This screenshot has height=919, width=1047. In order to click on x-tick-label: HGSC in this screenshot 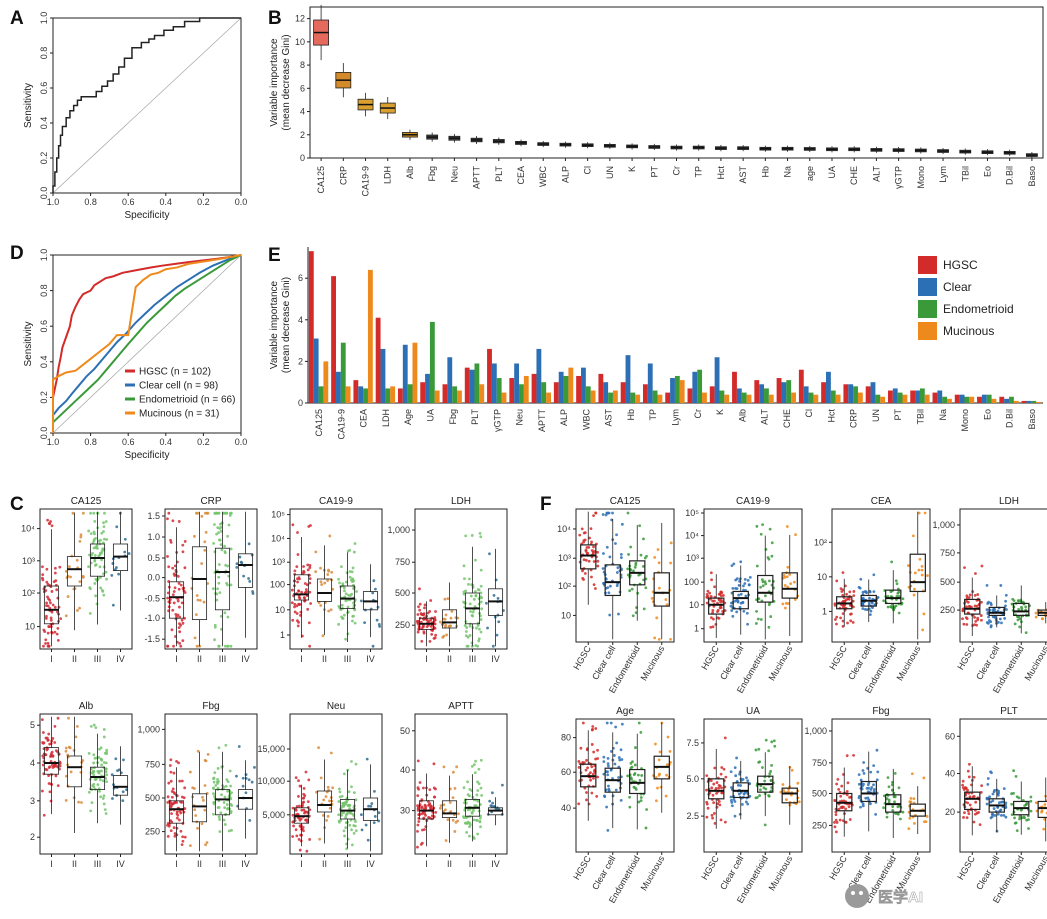, I will do `click(838, 868)`.